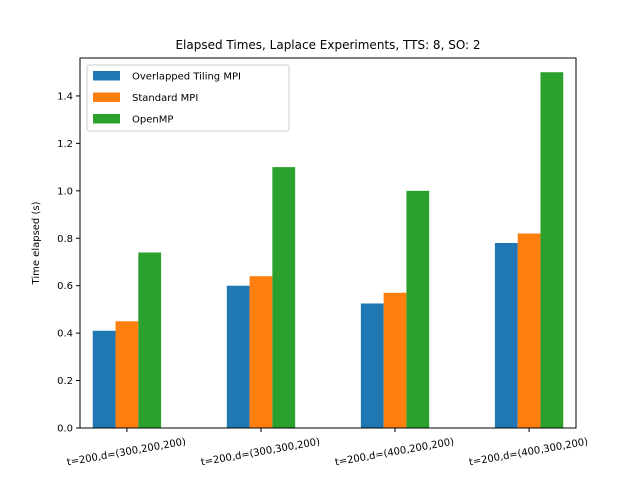 The width and height of the screenshot is (640, 480). Describe the element at coordinates (165, 98) in the screenshot. I see `legend-label: Standard MPI` at that location.